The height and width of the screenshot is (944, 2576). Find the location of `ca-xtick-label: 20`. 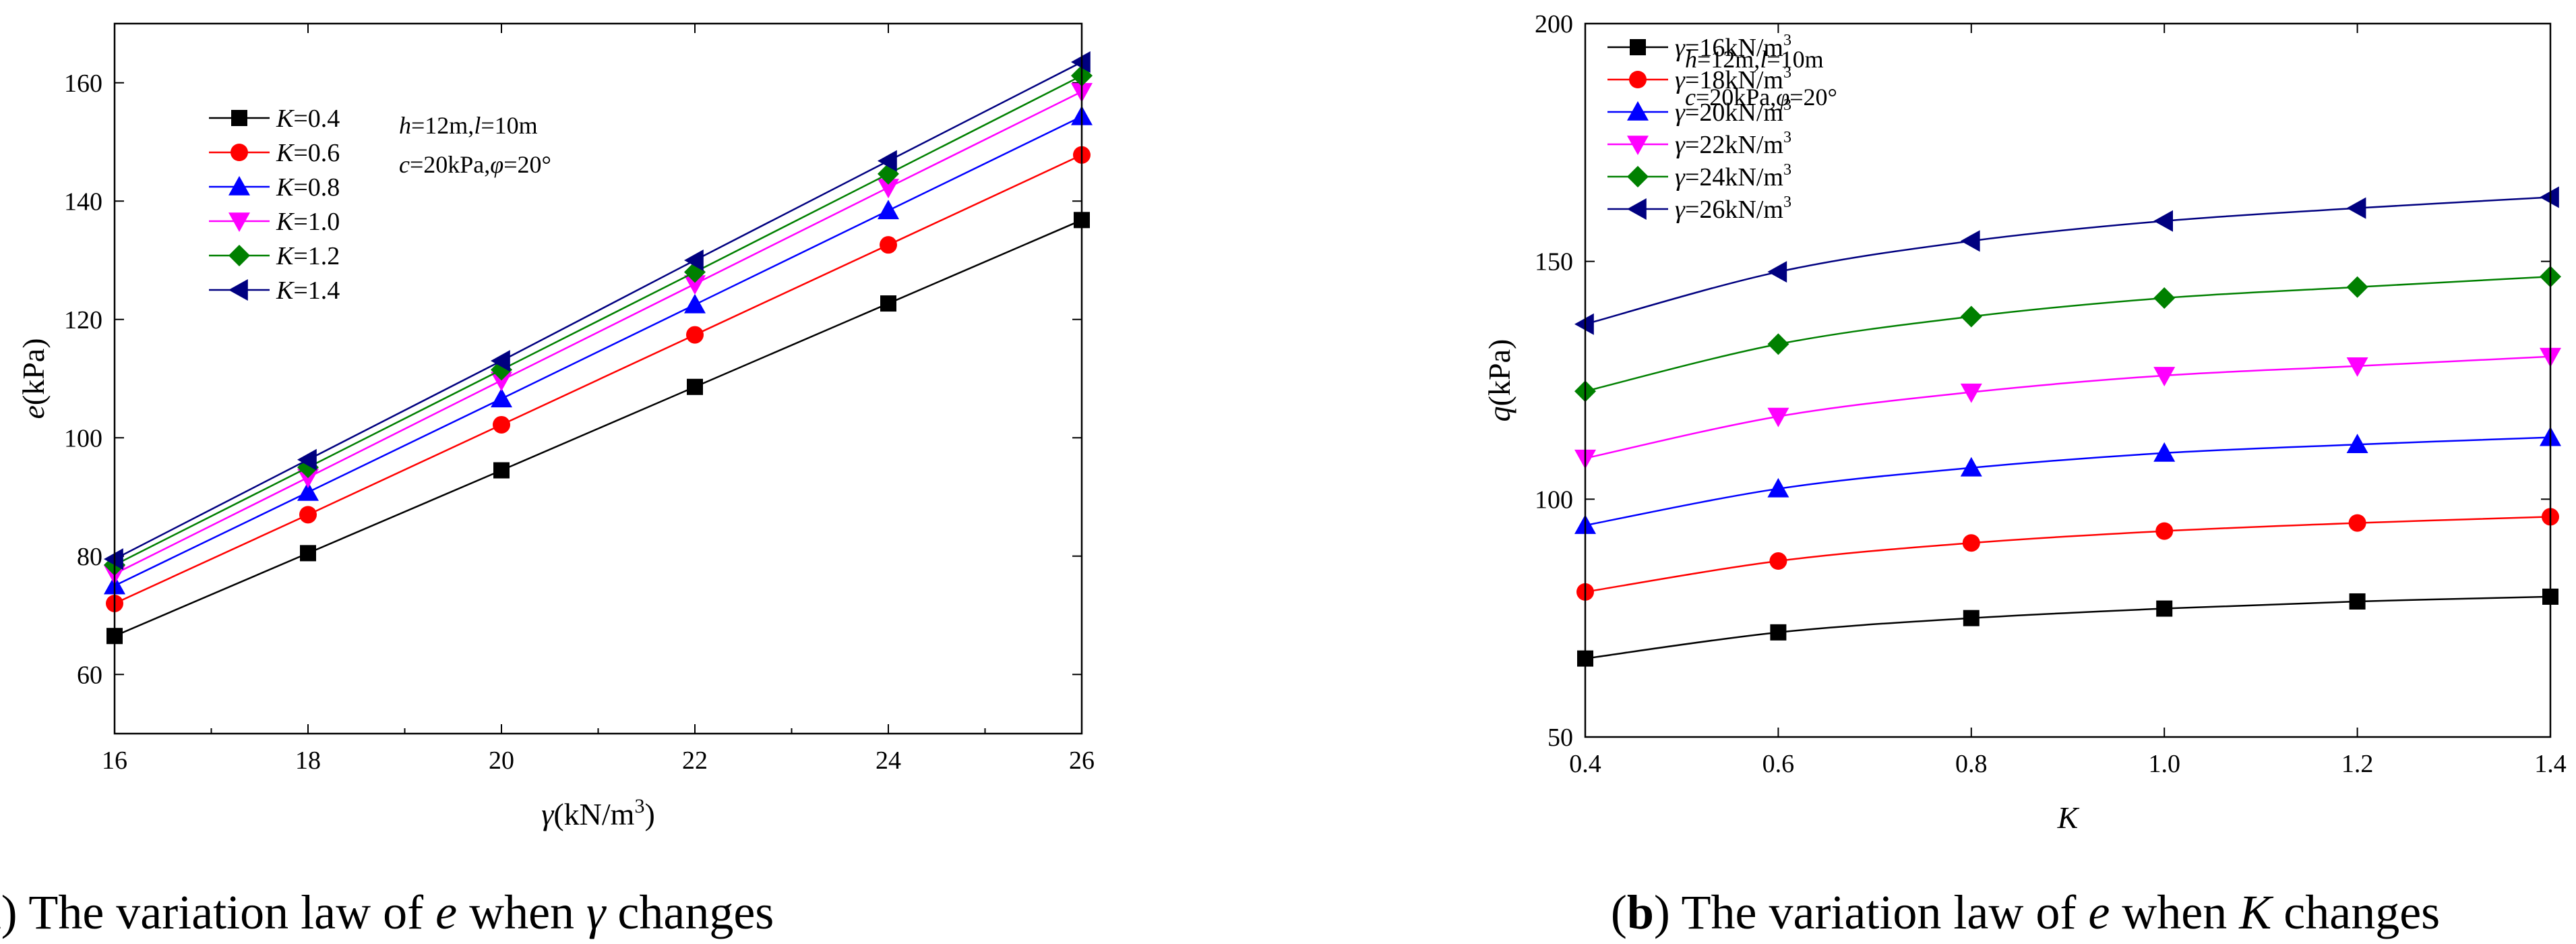

ca-xtick-label: 20 is located at coordinates (501, 760).